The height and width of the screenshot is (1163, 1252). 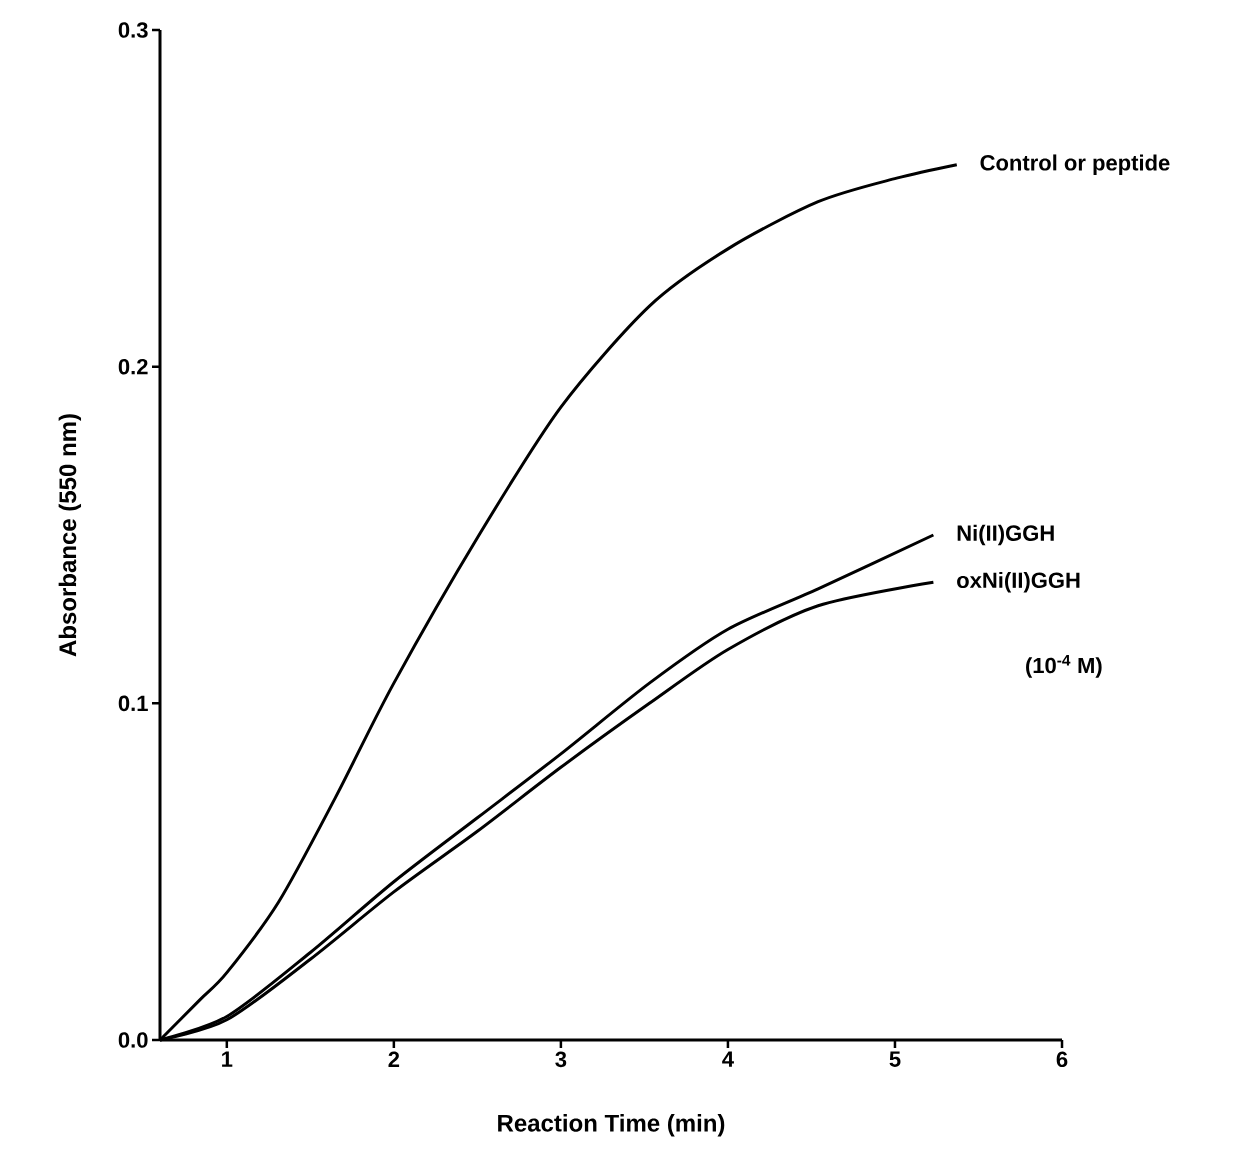 What do you see at coordinates (133, 703) in the screenshot?
I see `y-tick-label: 0.1` at bounding box center [133, 703].